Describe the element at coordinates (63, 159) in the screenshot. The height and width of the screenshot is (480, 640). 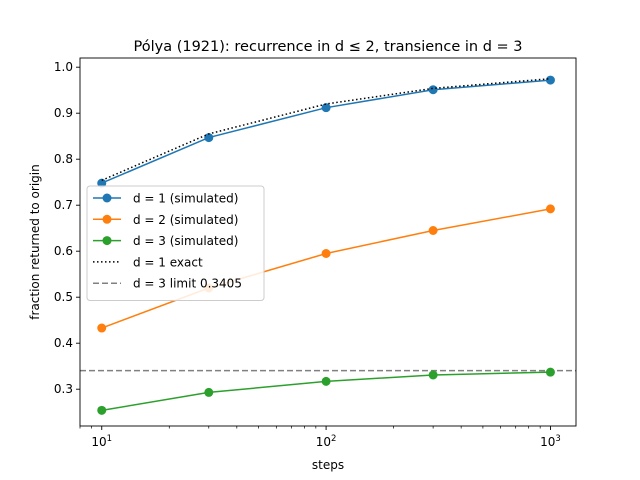
I see `y-tick-label: 0.8` at that location.